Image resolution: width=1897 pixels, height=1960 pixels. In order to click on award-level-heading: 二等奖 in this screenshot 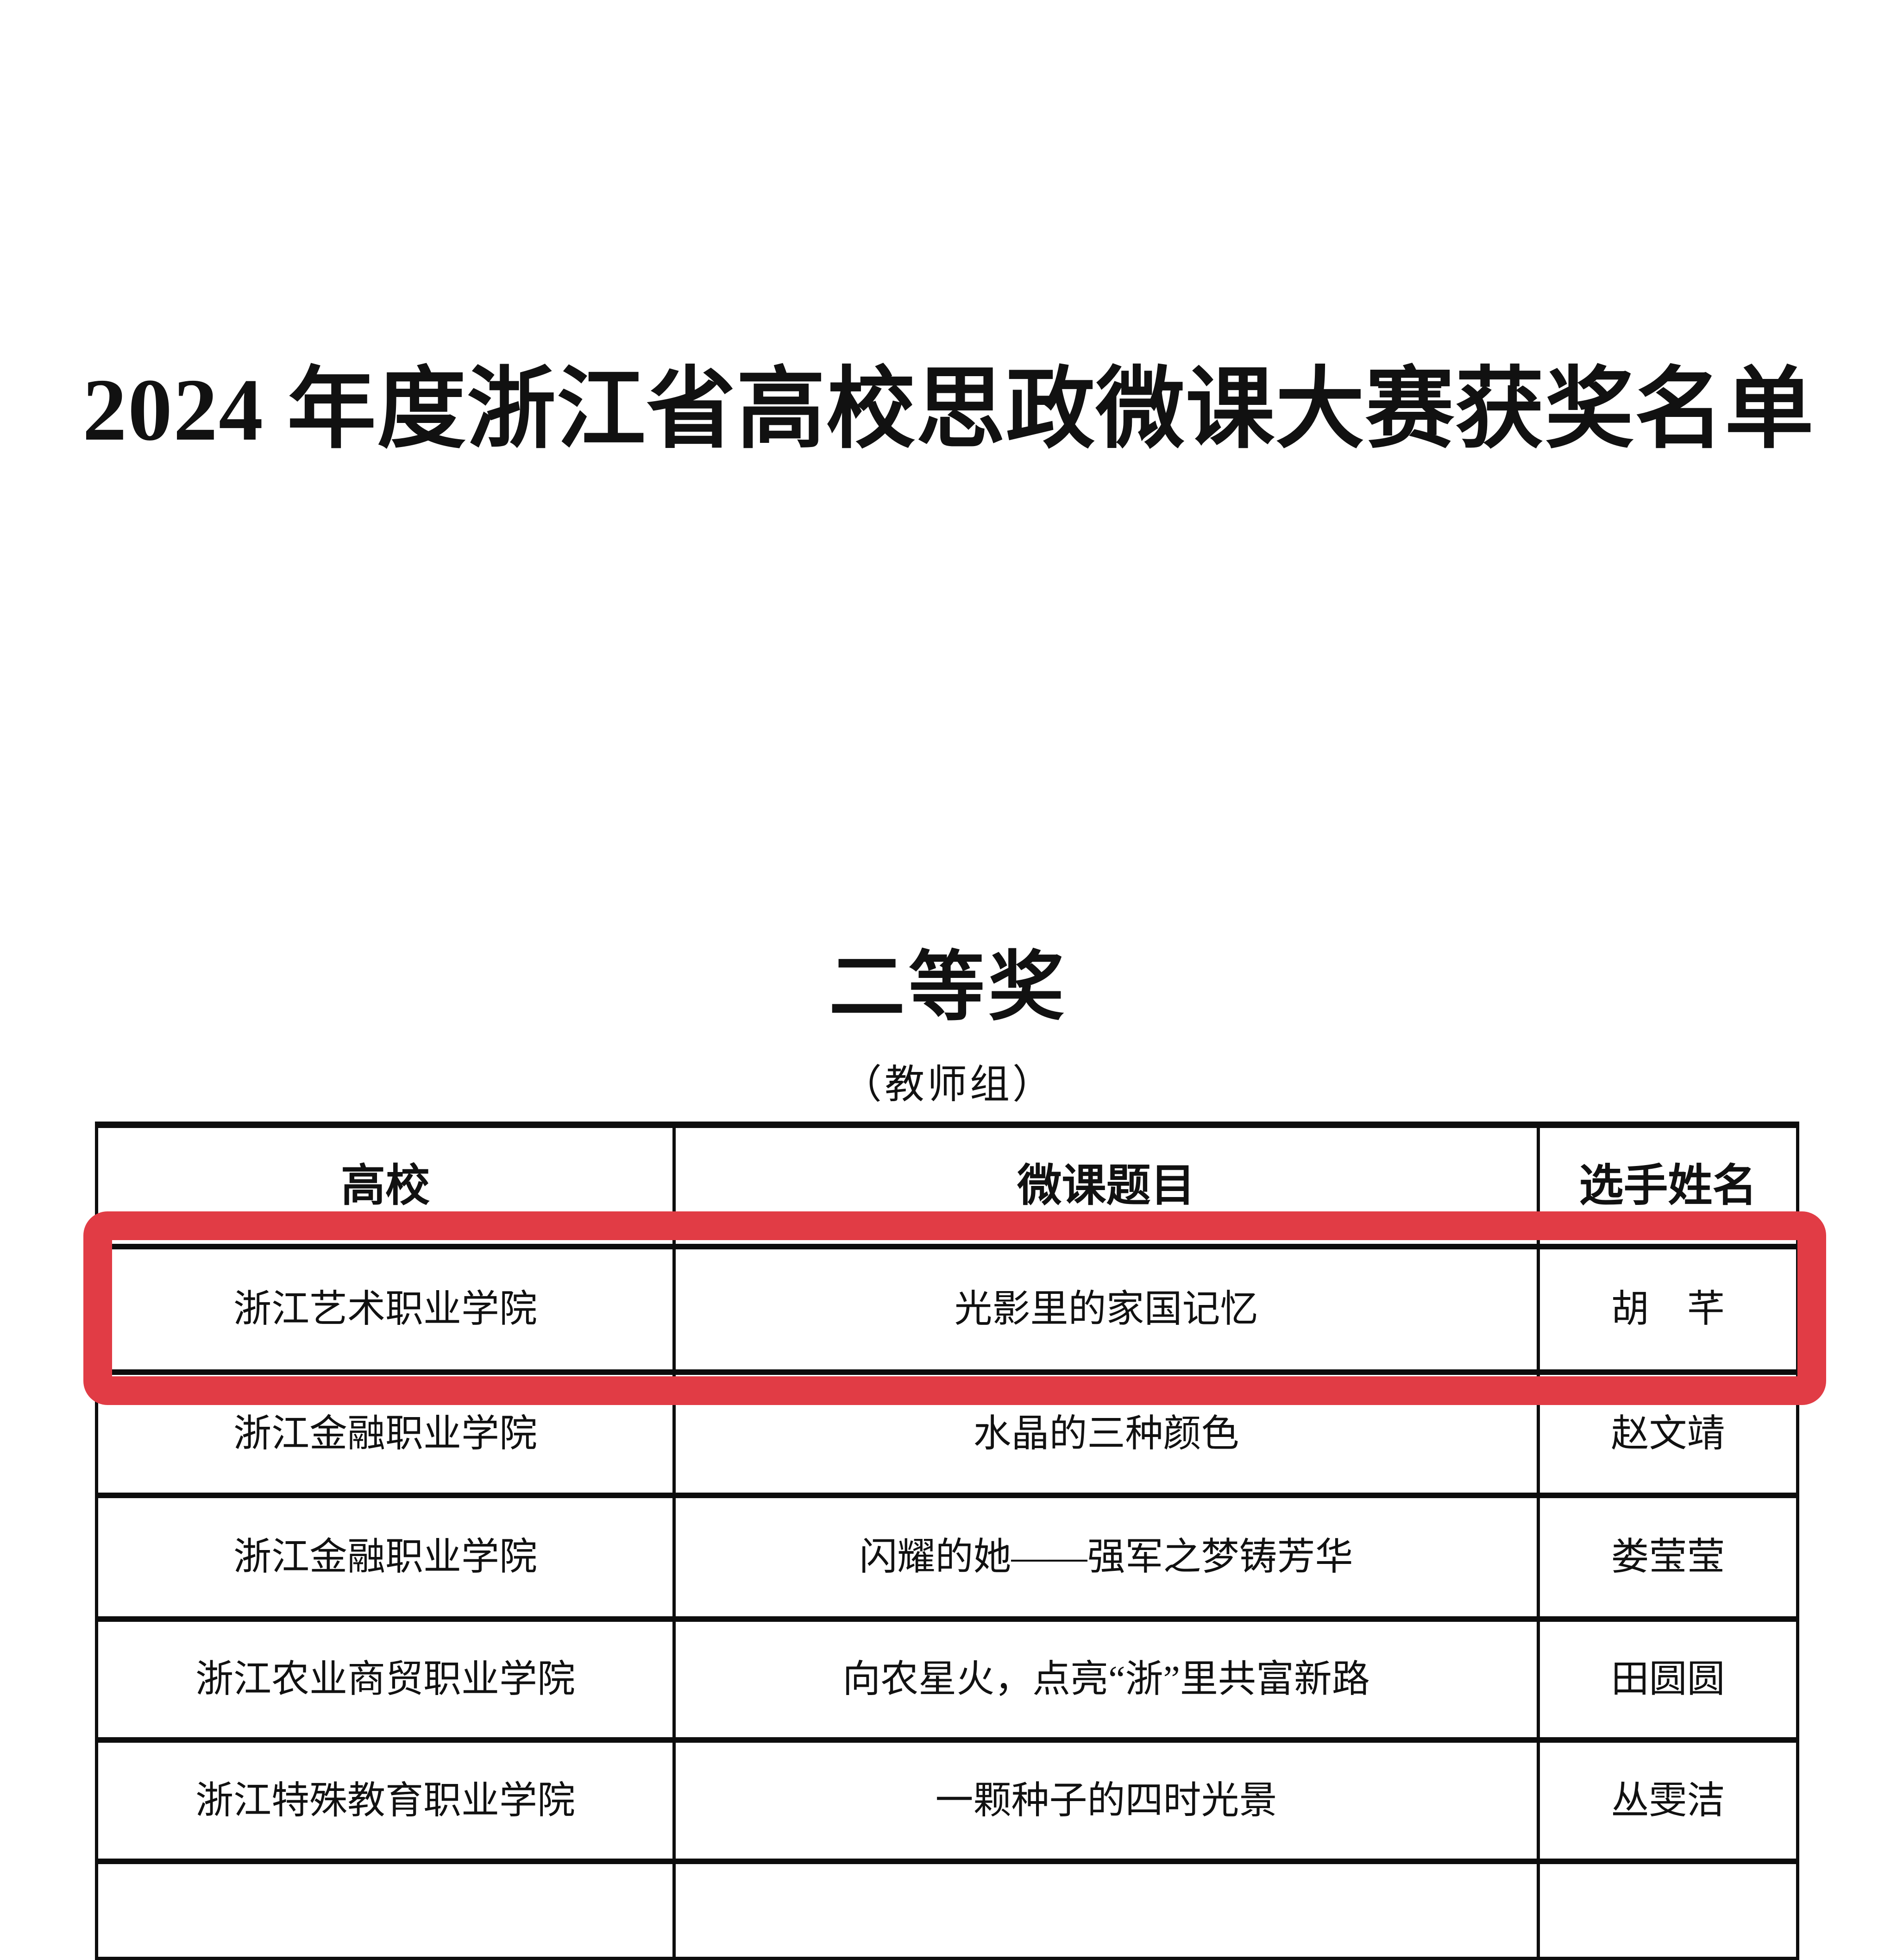, I will do `click(948, 988)`.